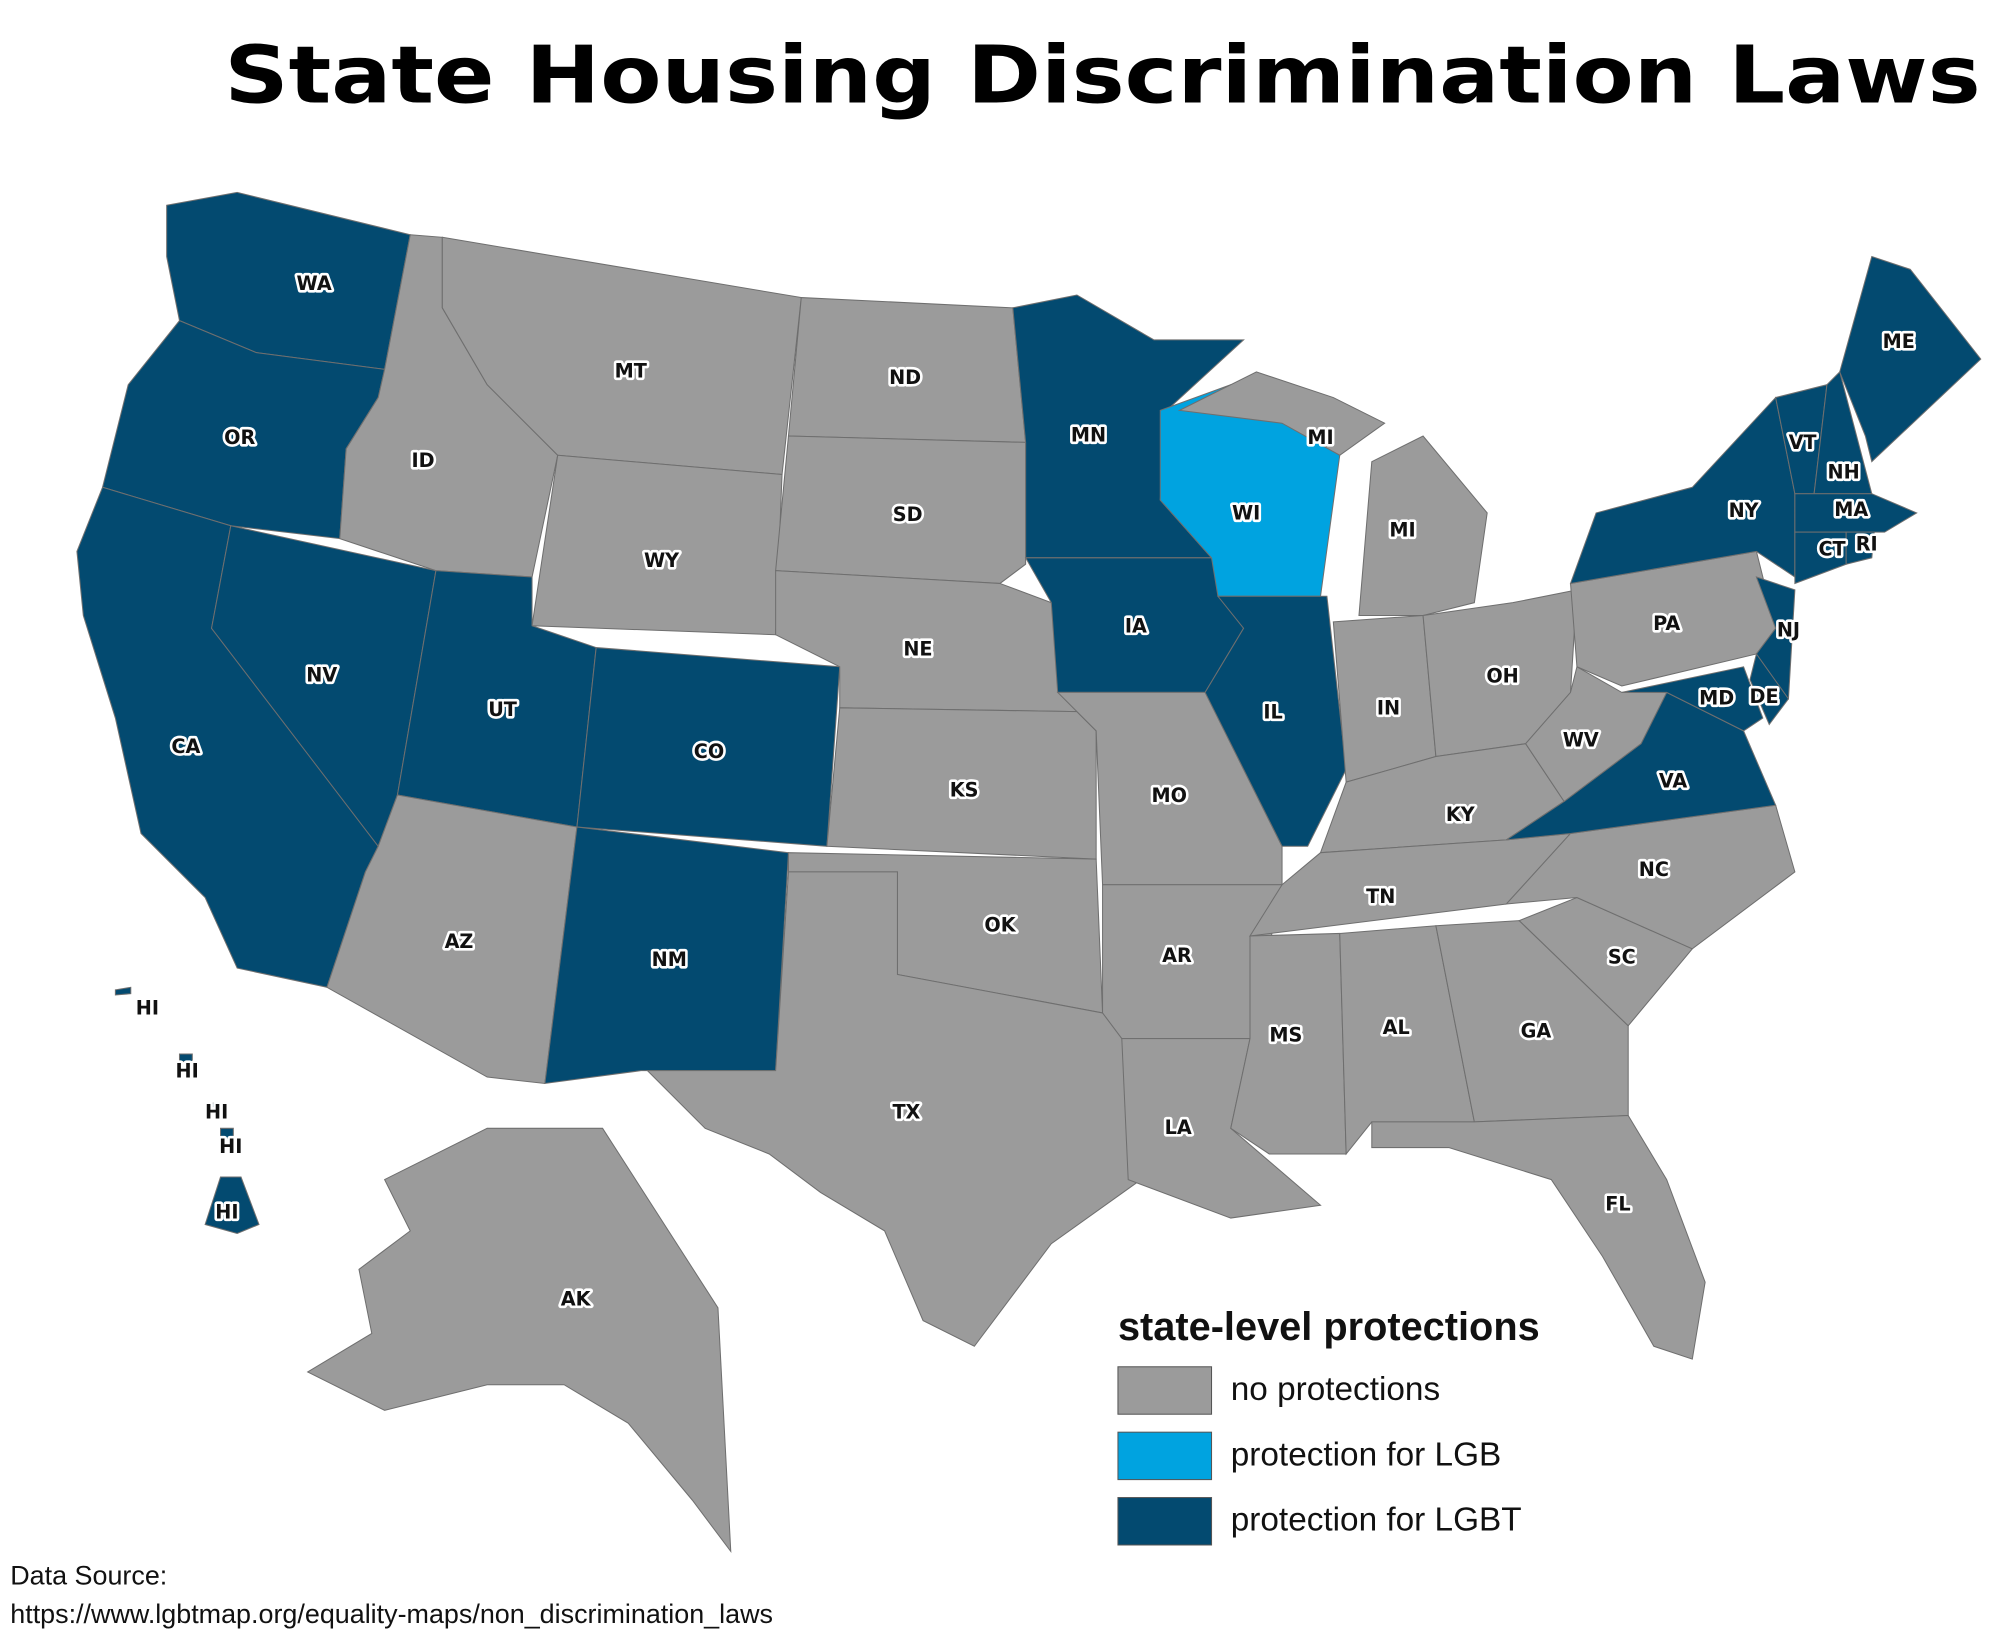 This screenshot has width=2000, height=1631. What do you see at coordinates (423, 460) in the screenshot?
I see `state-label: ID` at bounding box center [423, 460].